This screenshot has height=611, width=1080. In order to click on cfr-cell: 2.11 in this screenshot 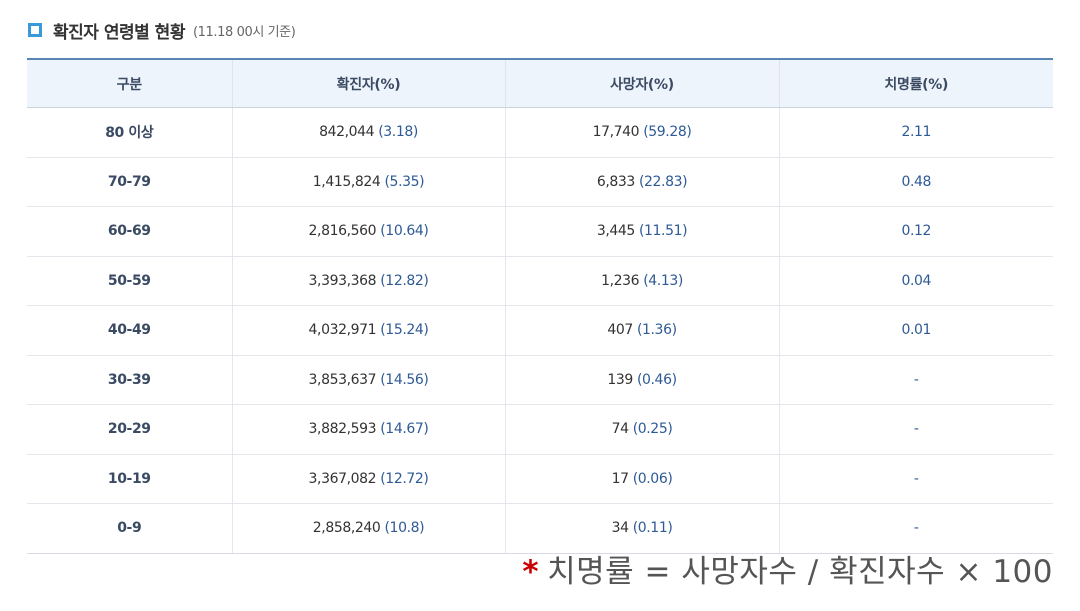, I will do `click(915, 132)`.